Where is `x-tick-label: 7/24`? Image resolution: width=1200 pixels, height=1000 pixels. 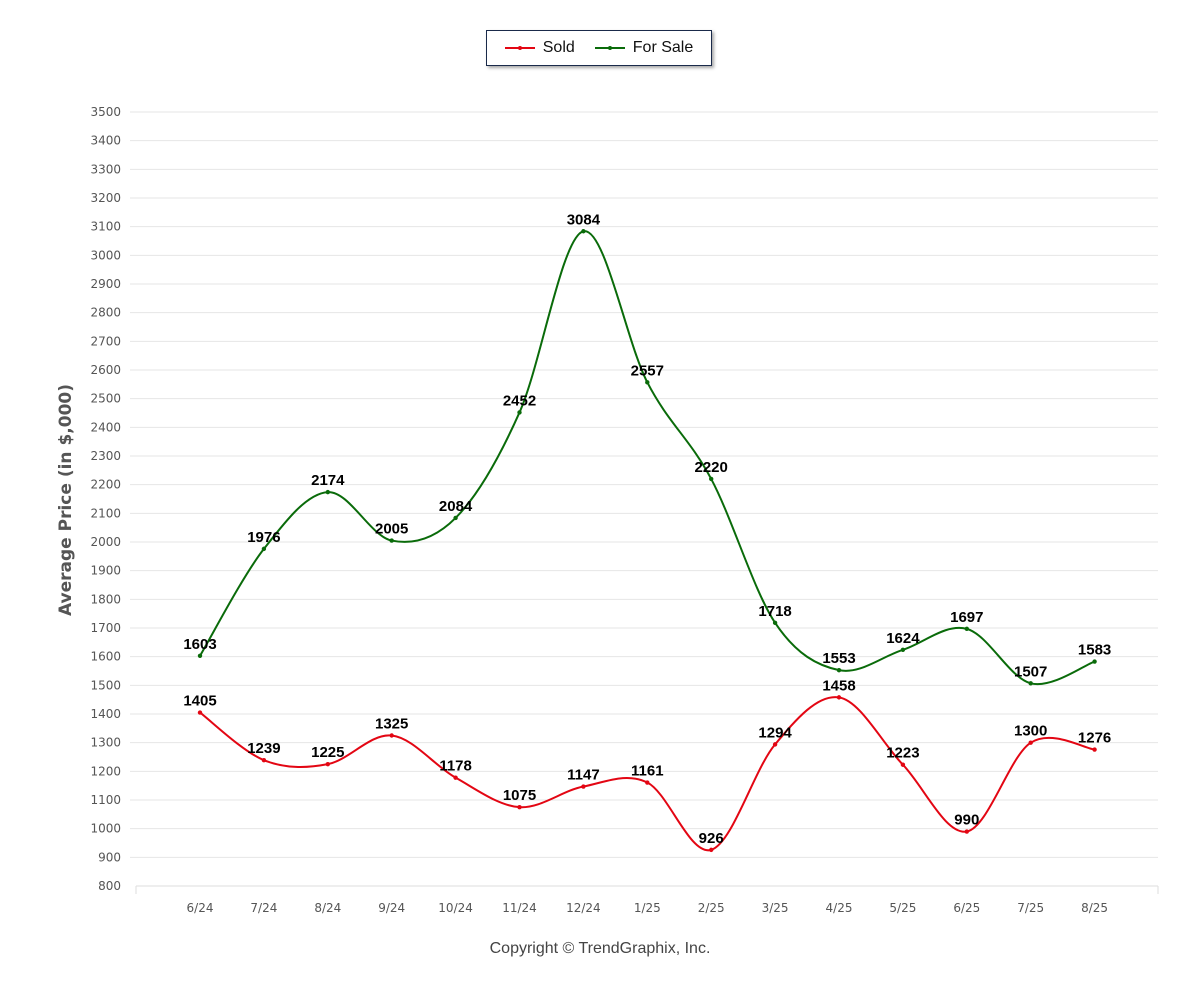 x-tick-label: 7/24 is located at coordinates (263, 908).